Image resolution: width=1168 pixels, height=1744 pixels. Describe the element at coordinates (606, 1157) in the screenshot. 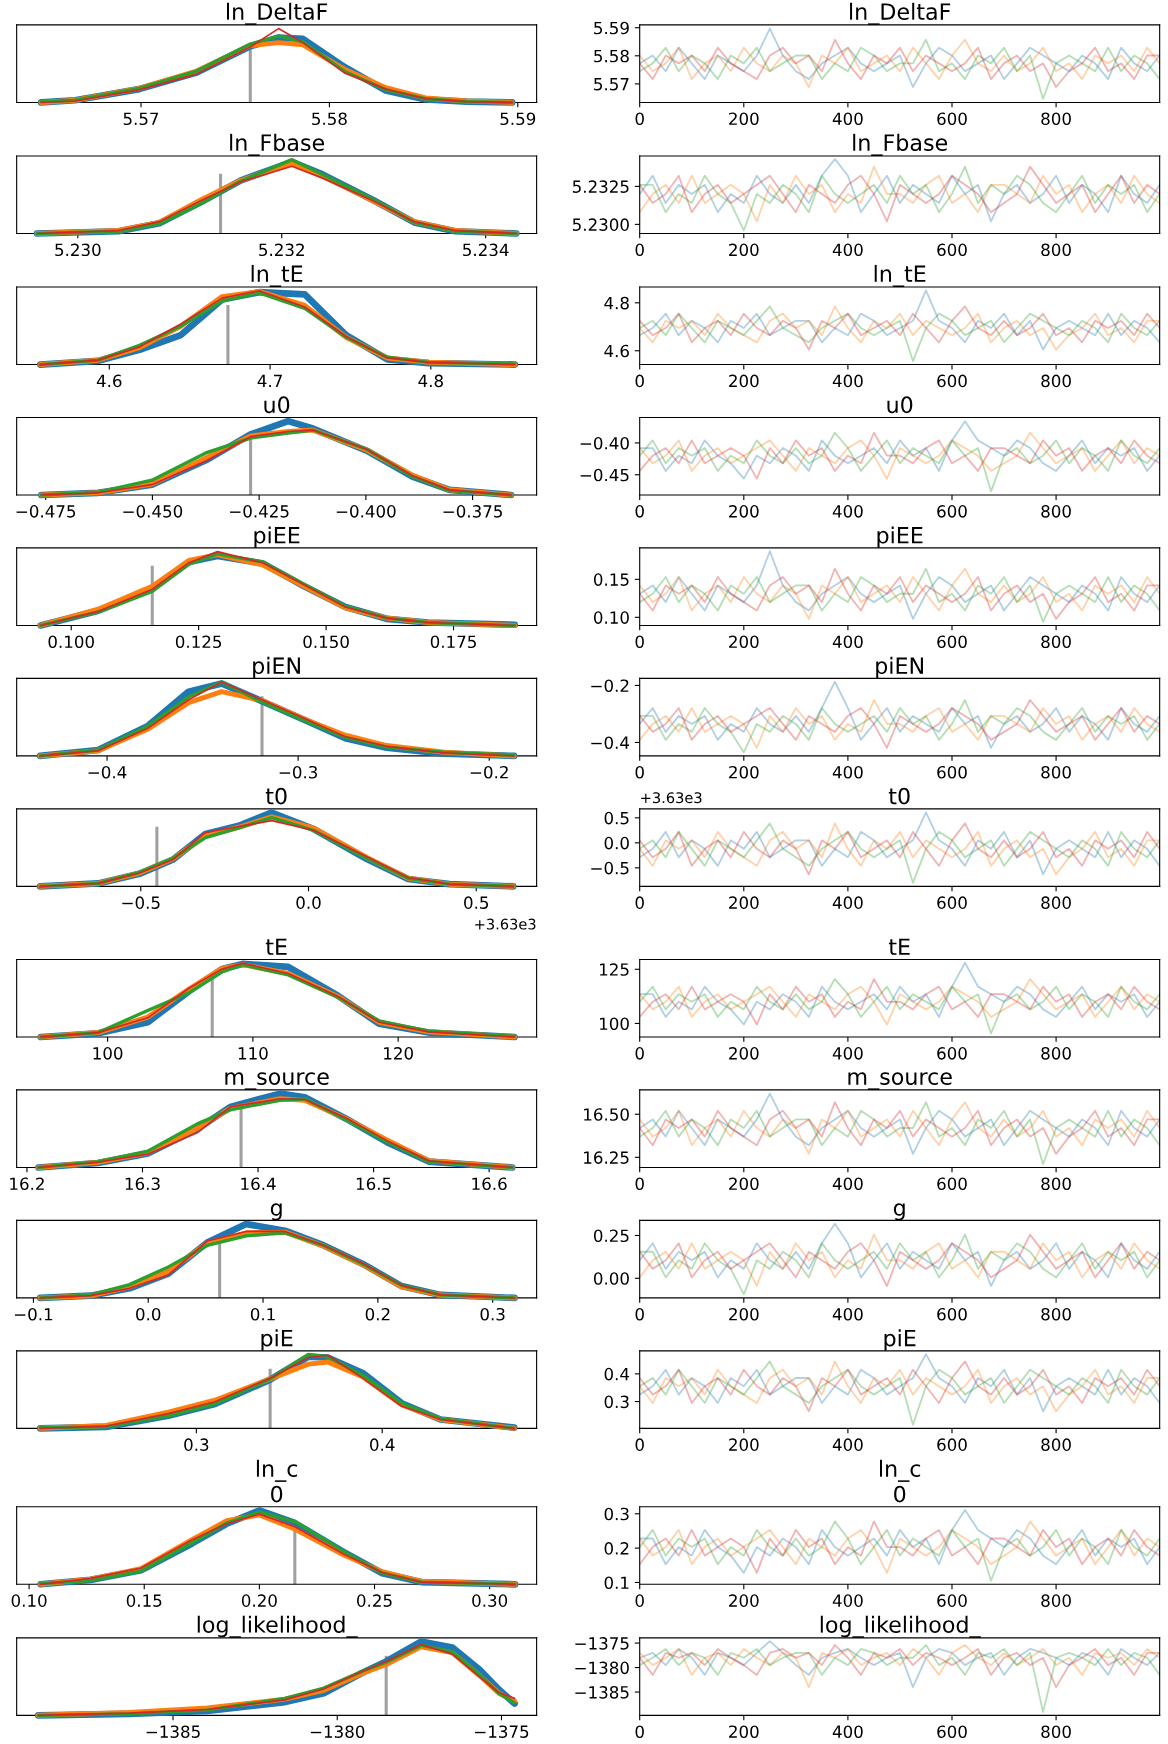

I see `y-tick-label: 16.25` at that location.